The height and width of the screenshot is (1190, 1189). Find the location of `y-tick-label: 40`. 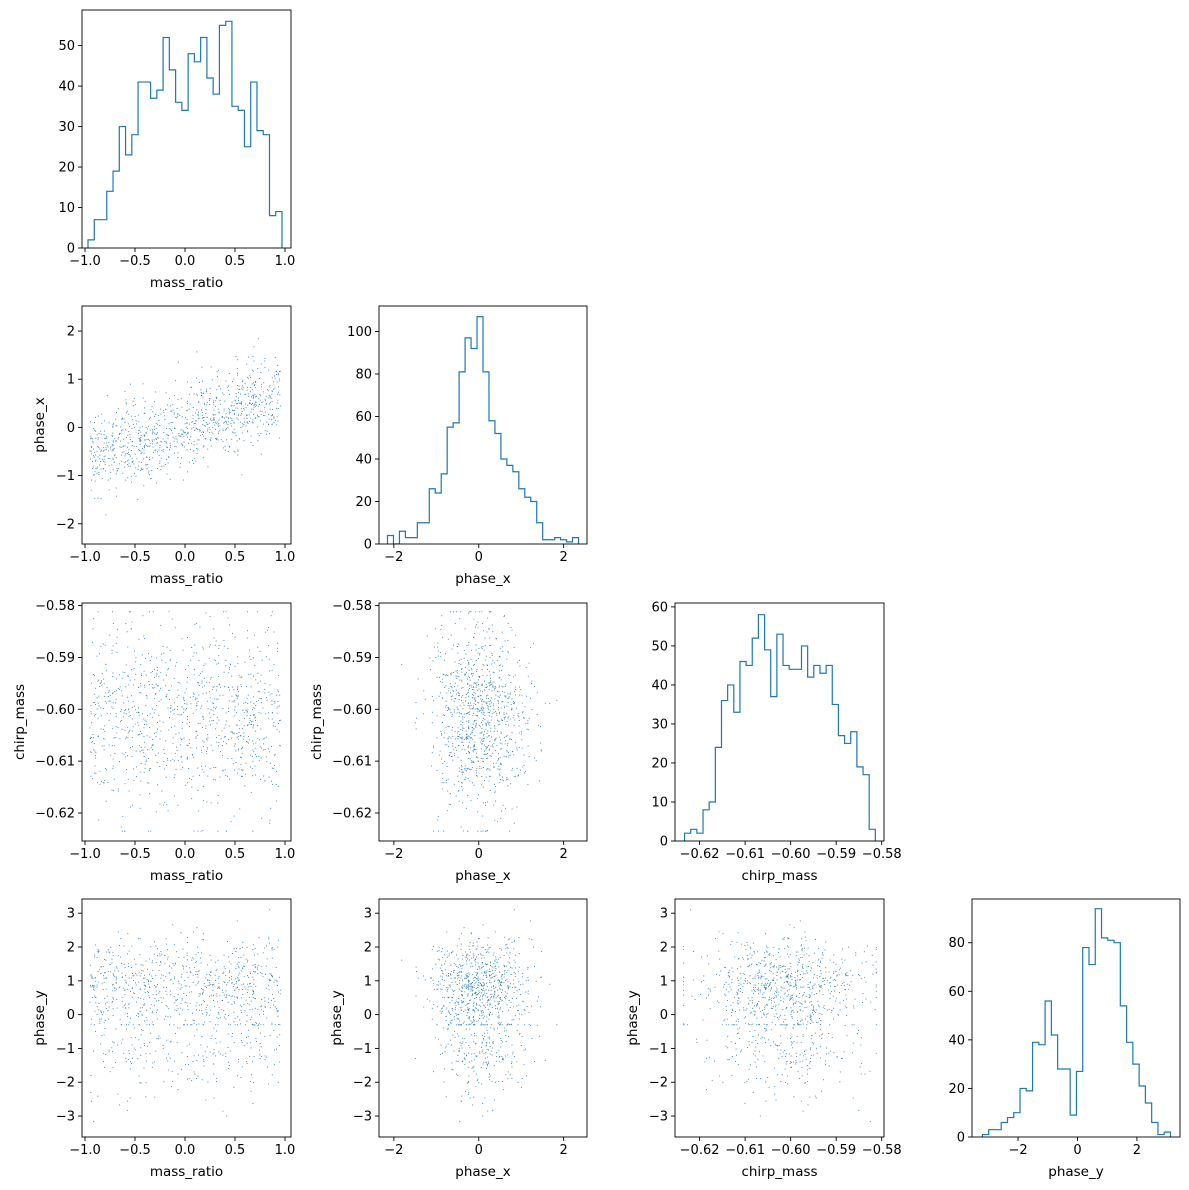

y-tick-label: 40 is located at coordinates (363, 460).